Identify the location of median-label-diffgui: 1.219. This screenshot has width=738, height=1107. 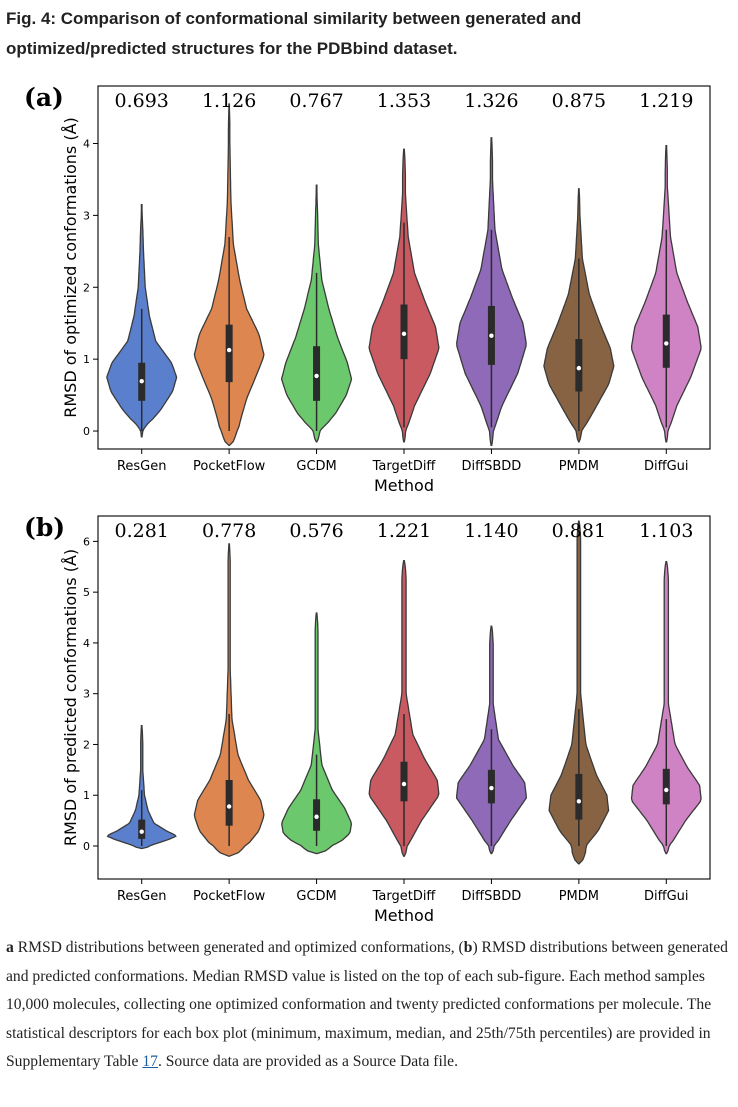
(666, 101).